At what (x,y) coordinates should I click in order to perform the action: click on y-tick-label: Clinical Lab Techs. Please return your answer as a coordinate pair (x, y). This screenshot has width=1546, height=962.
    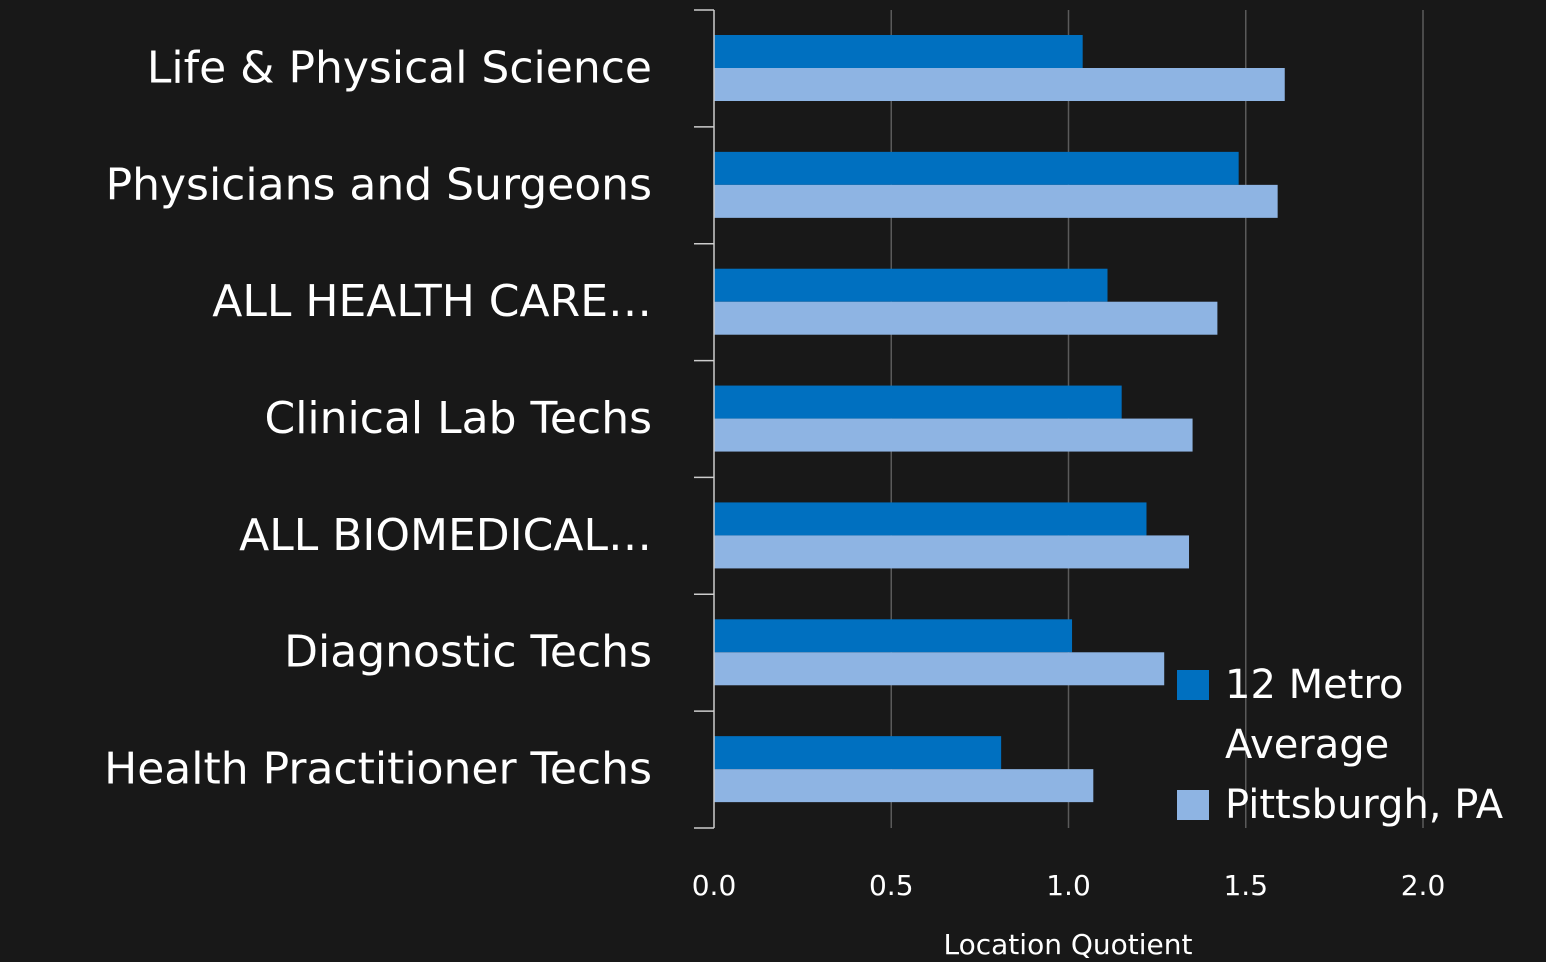
    Looking at the image, I should click on (458, 418).